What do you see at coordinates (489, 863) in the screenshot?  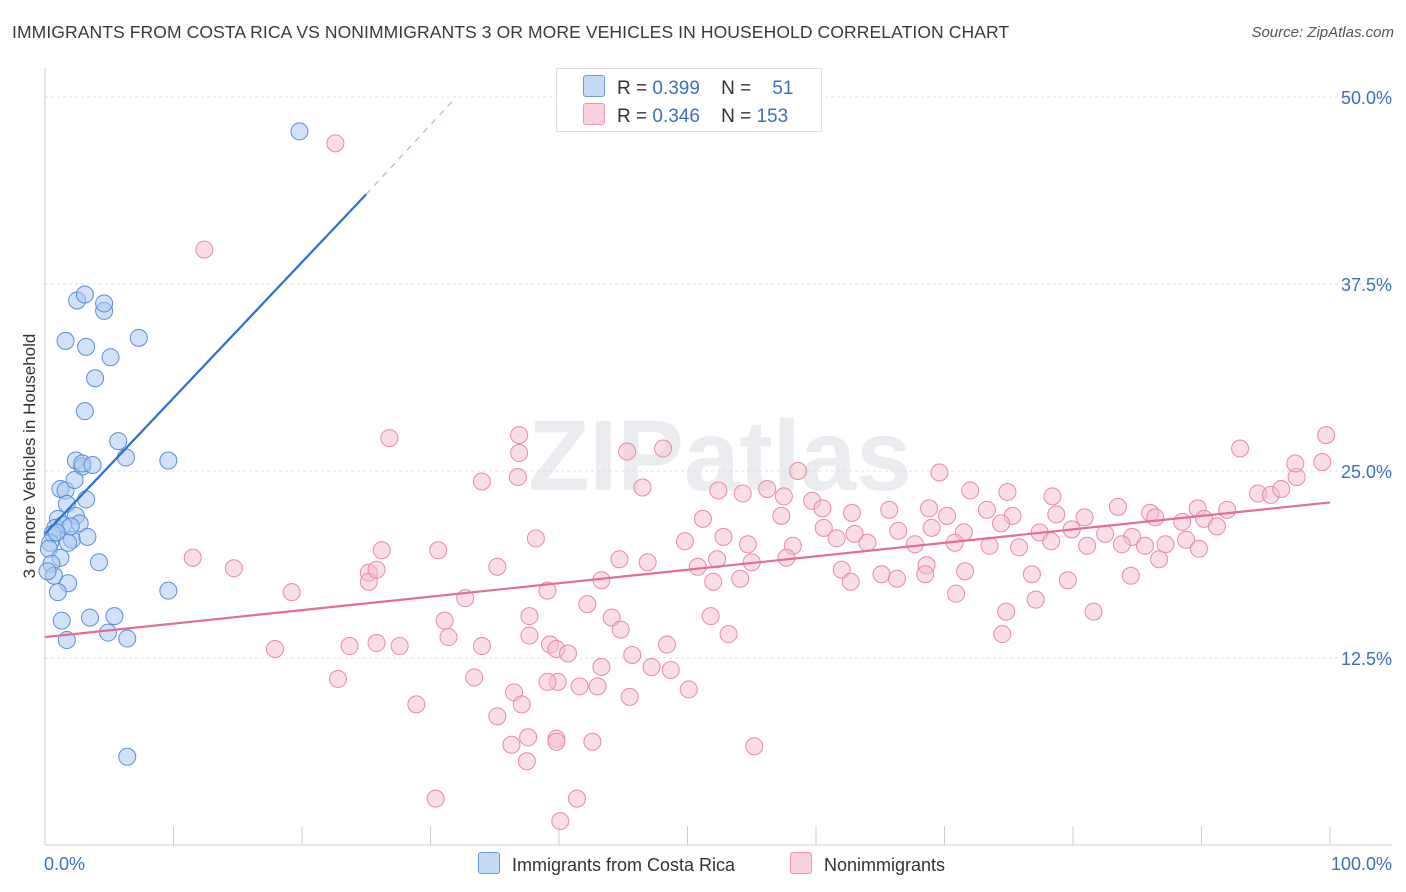 I see `bottom-legend-swatch-blue` at bounding box center [489, 863].